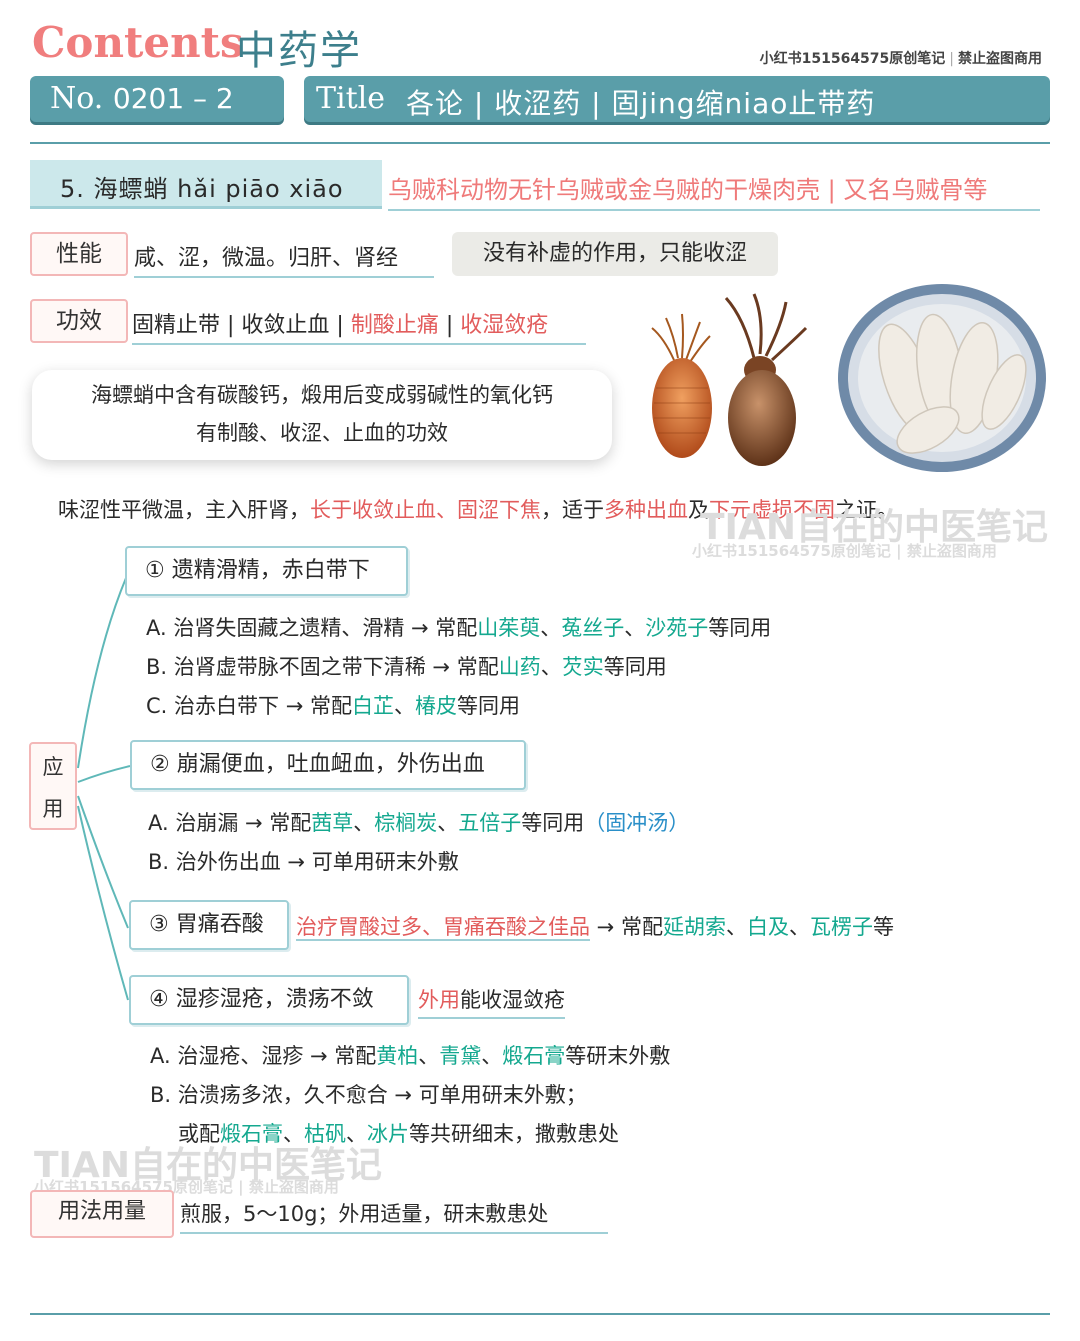  I want to click on number-label: No. 0201 – 2, so click(142, 98).